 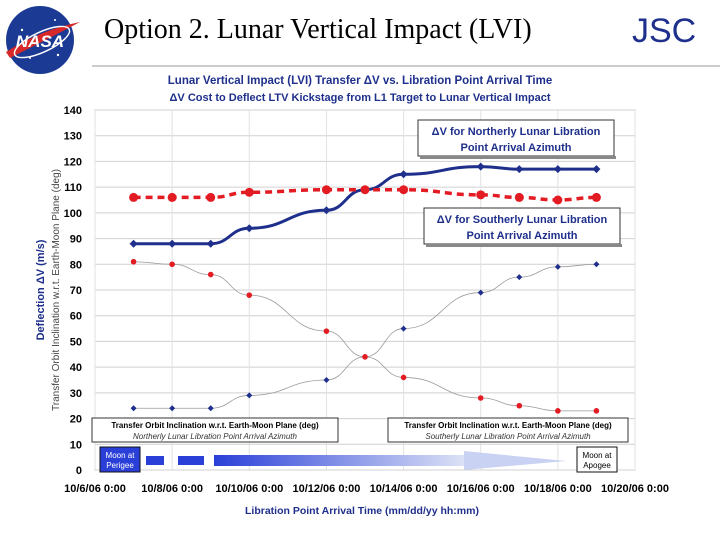 I want to click on legend-south-line1: ΔV for Southerly Lunar Libration, so click(x=522, y=220).